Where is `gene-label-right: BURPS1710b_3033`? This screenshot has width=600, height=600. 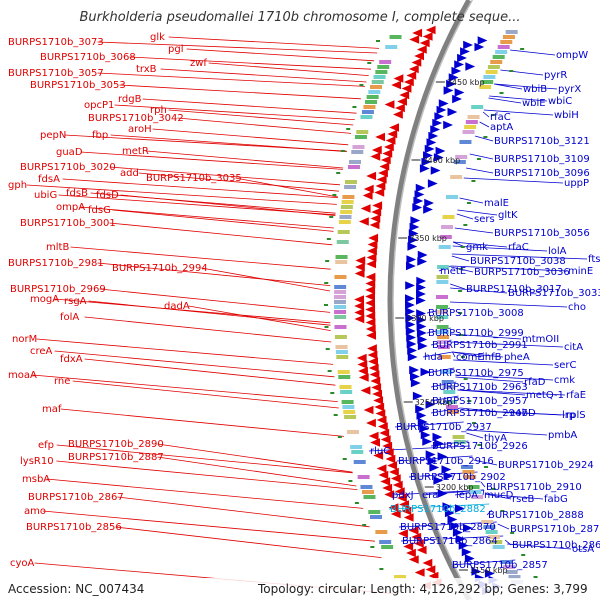
gene-label-right: BURPS1710b_3033 is located at coordinates (554, 293).